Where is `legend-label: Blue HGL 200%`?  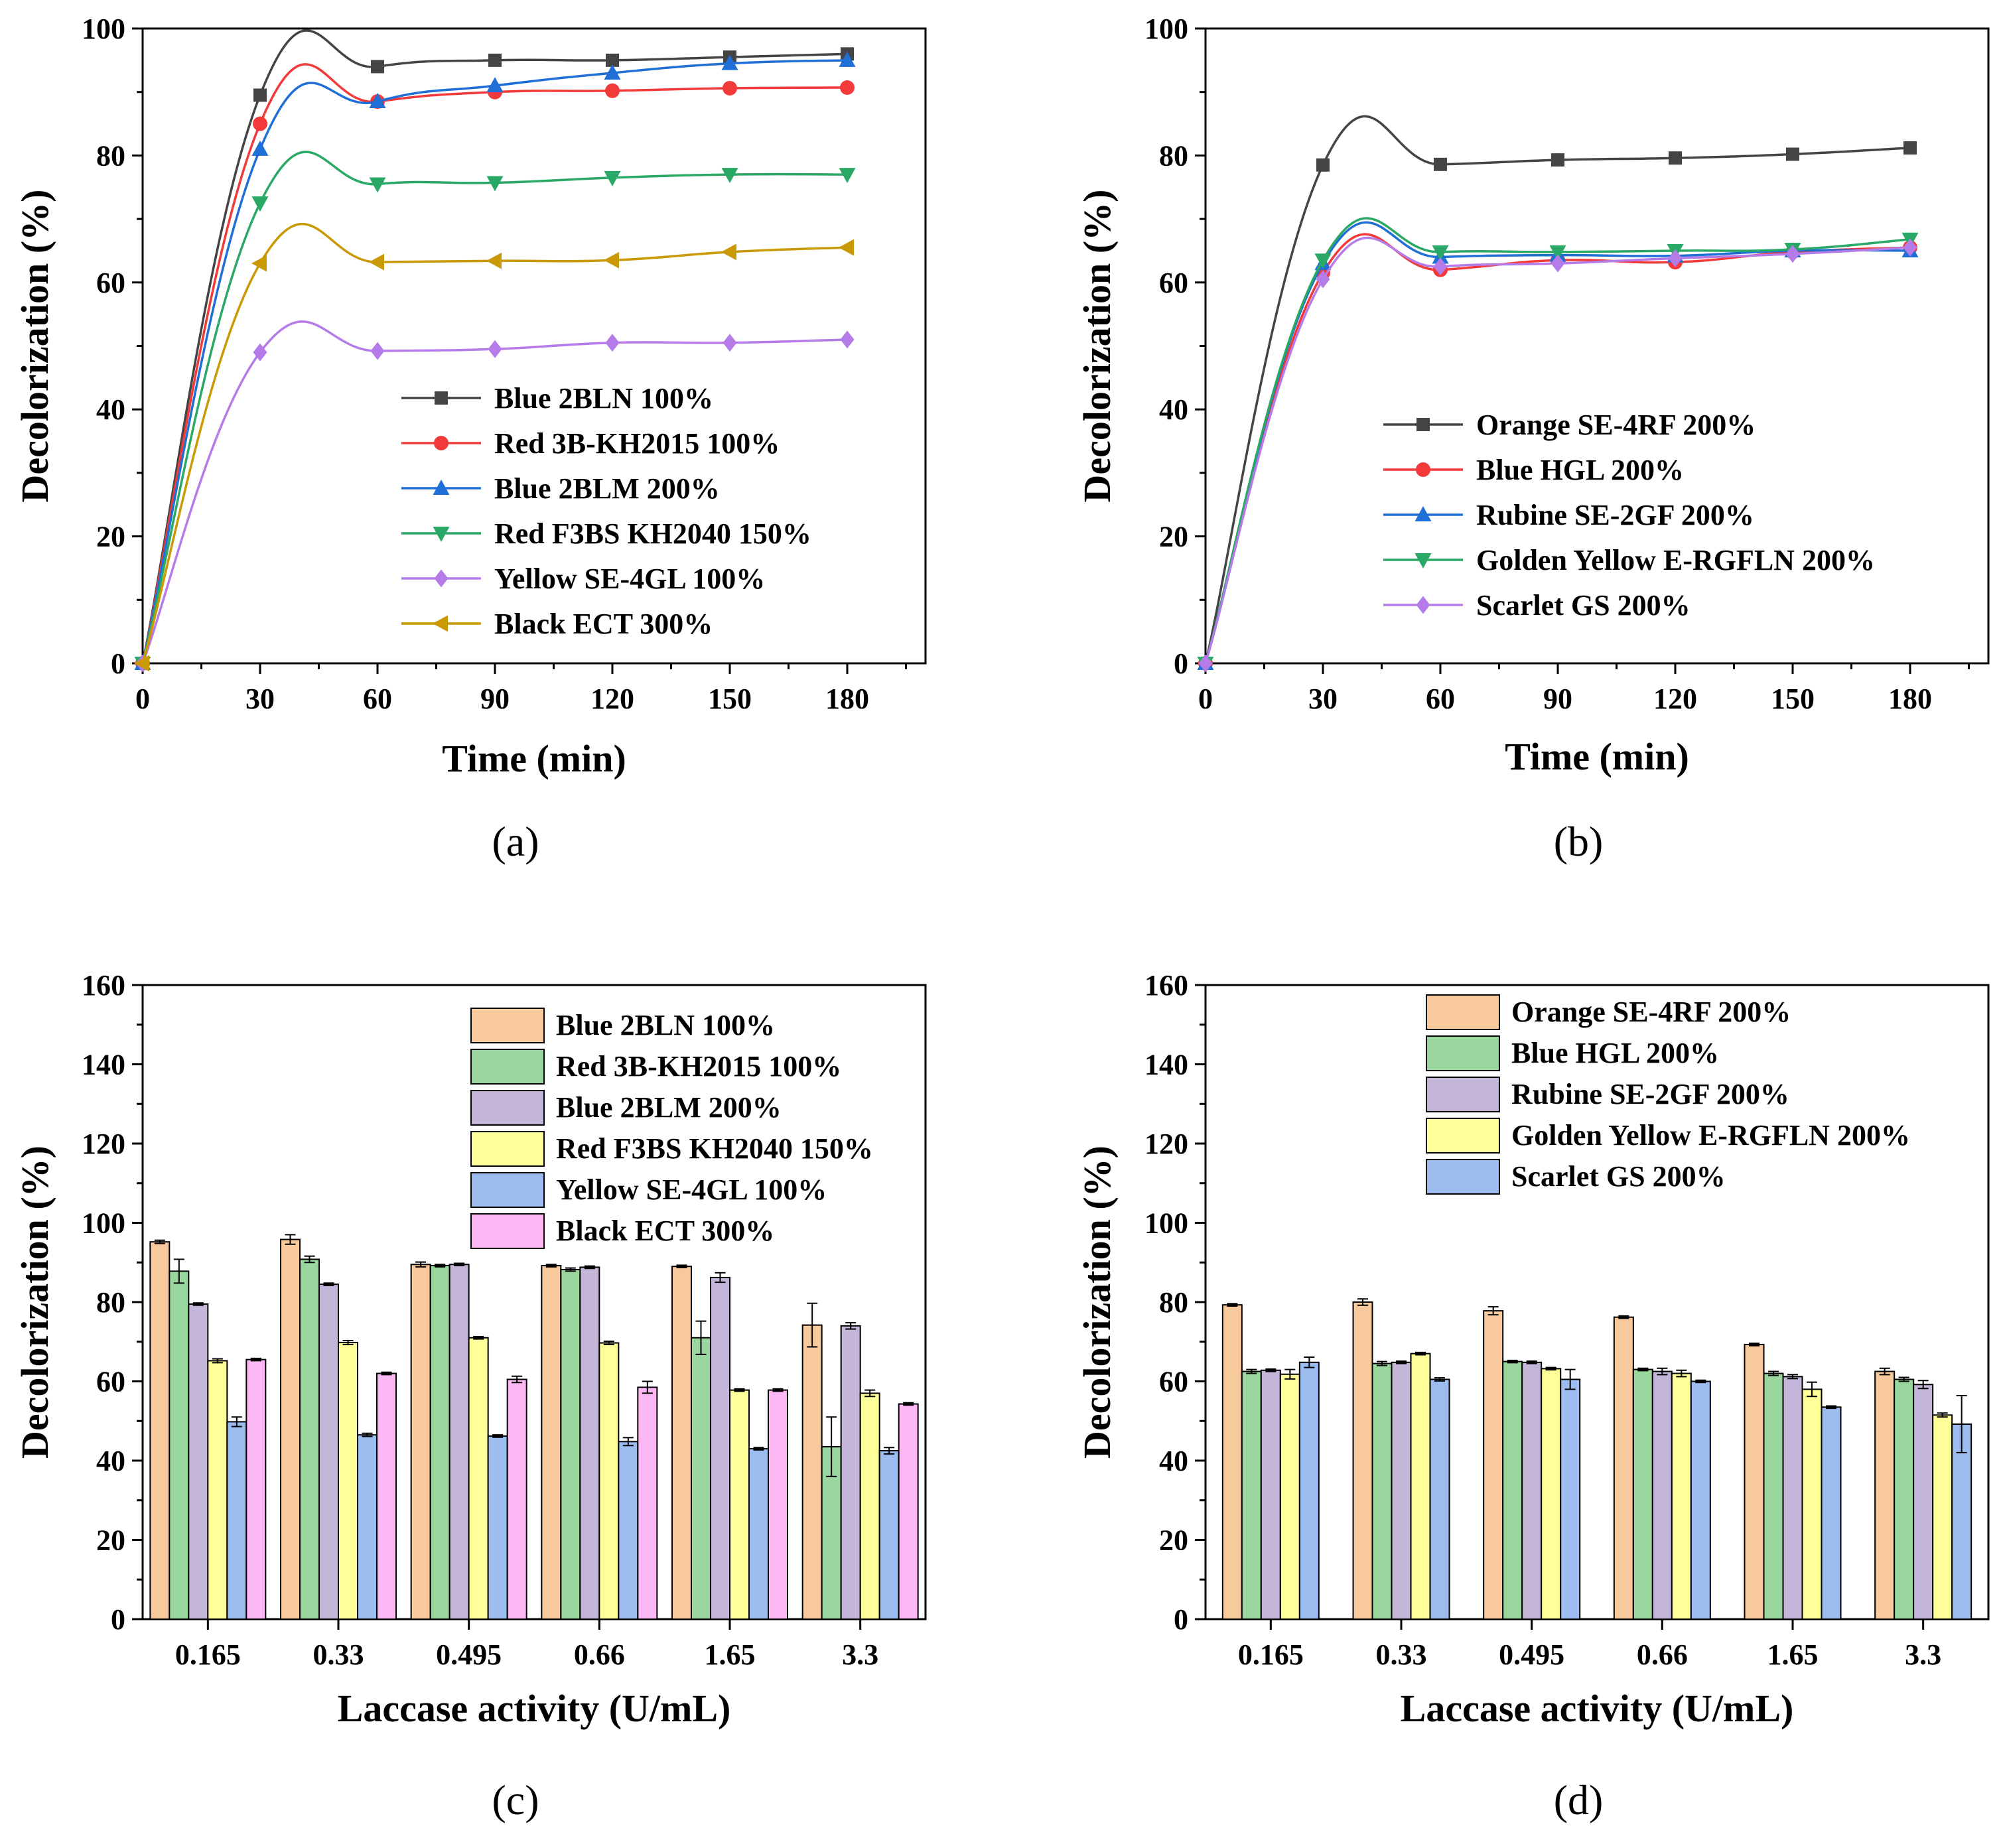 legend-label: Blue HGL 200% is located at coordinates (1580, 470).